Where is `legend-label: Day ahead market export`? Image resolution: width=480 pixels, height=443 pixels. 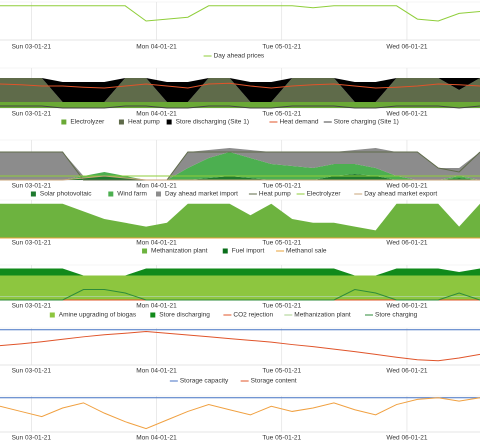 legend-label: Day ahead market export is located at coordinates (400, 194).